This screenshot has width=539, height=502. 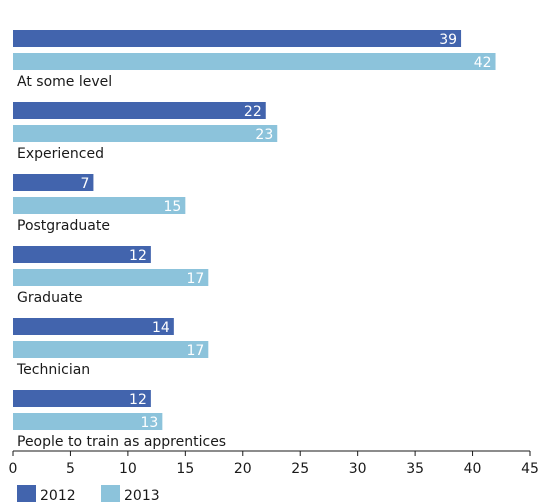 What do you see at coordinates (142, 495) in the screenshot?
I see `legend-label-2013: 2013` at bounding box center [142, 495].